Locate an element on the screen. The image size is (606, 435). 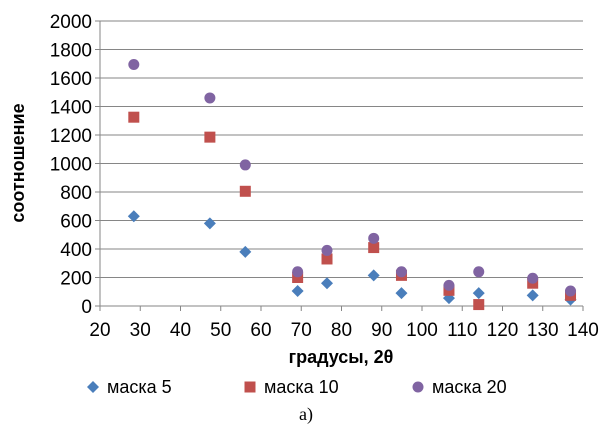
legend: маска 5 маска 10 маска 20 is located at coordinates (297, 387).